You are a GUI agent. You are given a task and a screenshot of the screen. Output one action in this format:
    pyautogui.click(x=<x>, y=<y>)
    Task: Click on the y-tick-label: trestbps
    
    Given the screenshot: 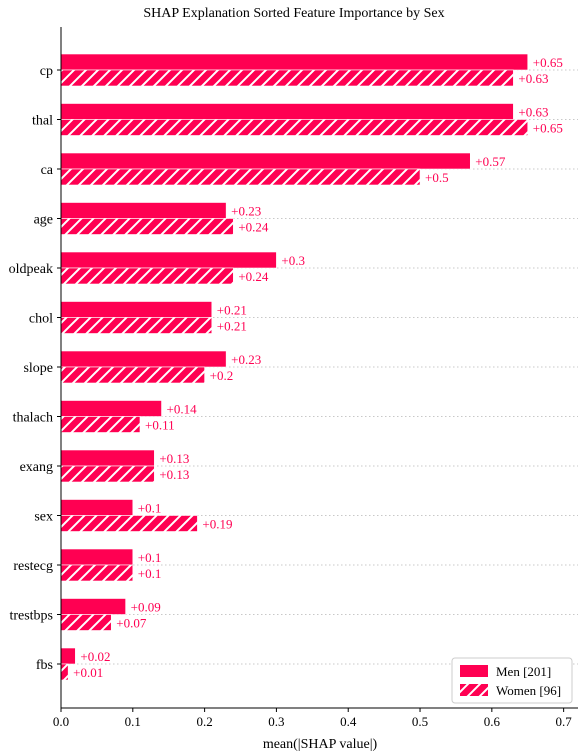 What is the action you would take?
    pyautogui.click(x=31, y=616)
    